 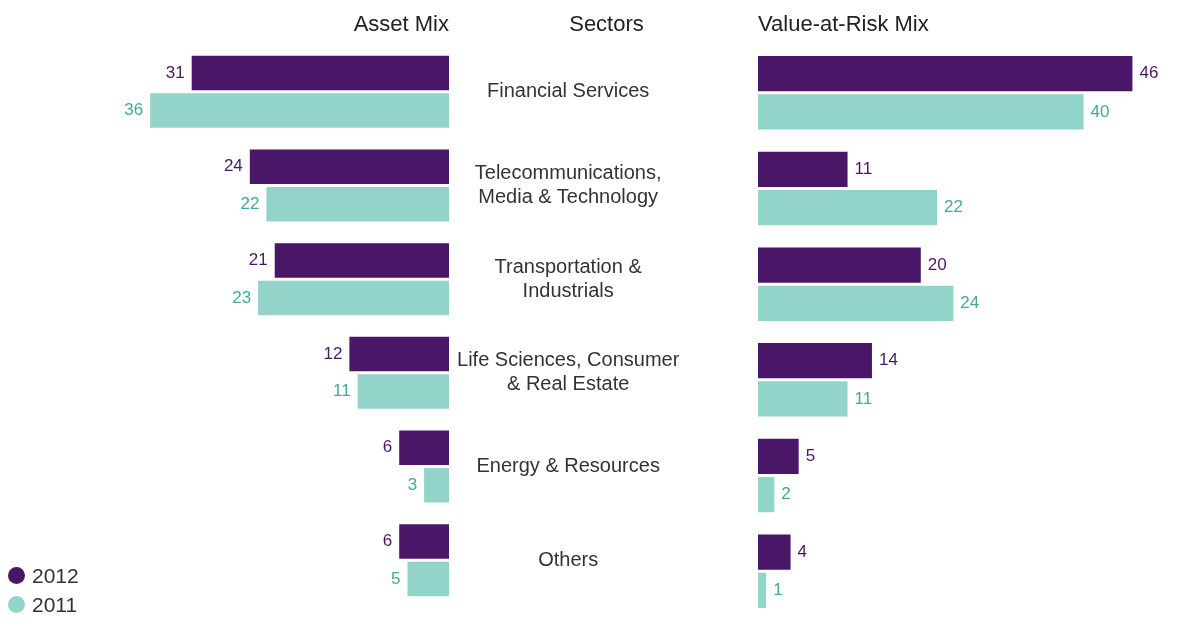 I want to click on data-label: 31, so click(x=175, y=72).